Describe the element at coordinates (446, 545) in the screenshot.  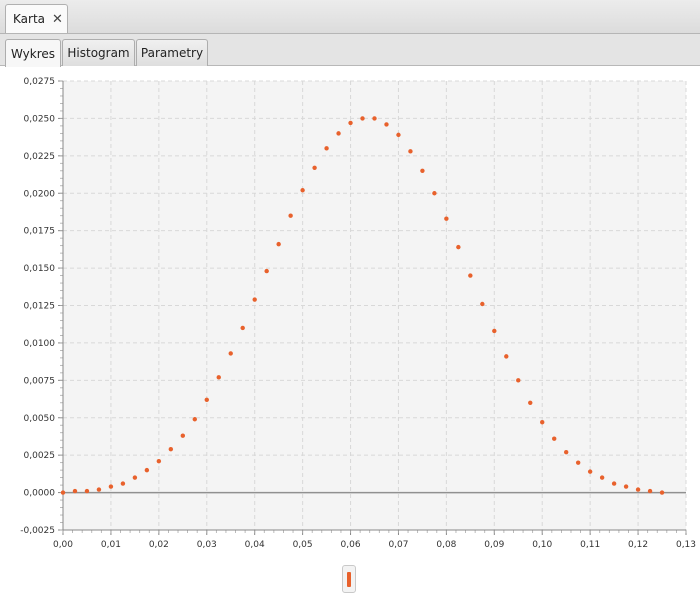
I see `x-tick-label: 0,08` at that location.